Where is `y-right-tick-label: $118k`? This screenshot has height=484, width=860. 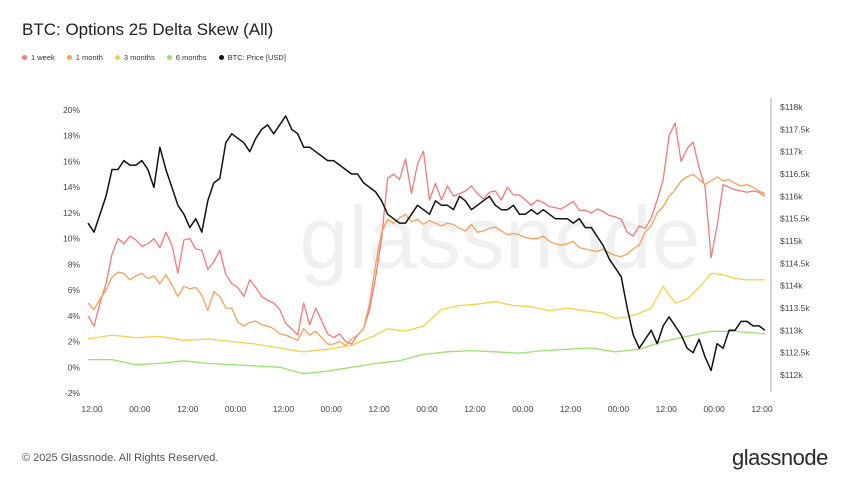
y-right-tick-label: $118k is located at coordinates (791, 107).